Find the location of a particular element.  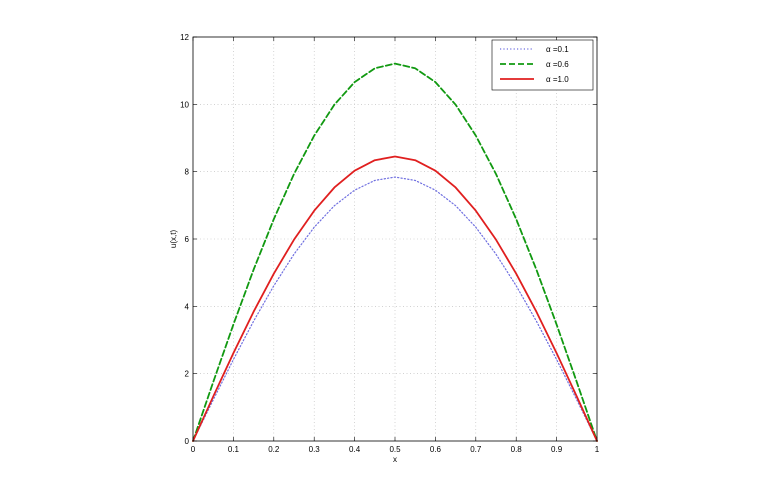

y-tick-label: 10 is located at coordinates (184, 104).